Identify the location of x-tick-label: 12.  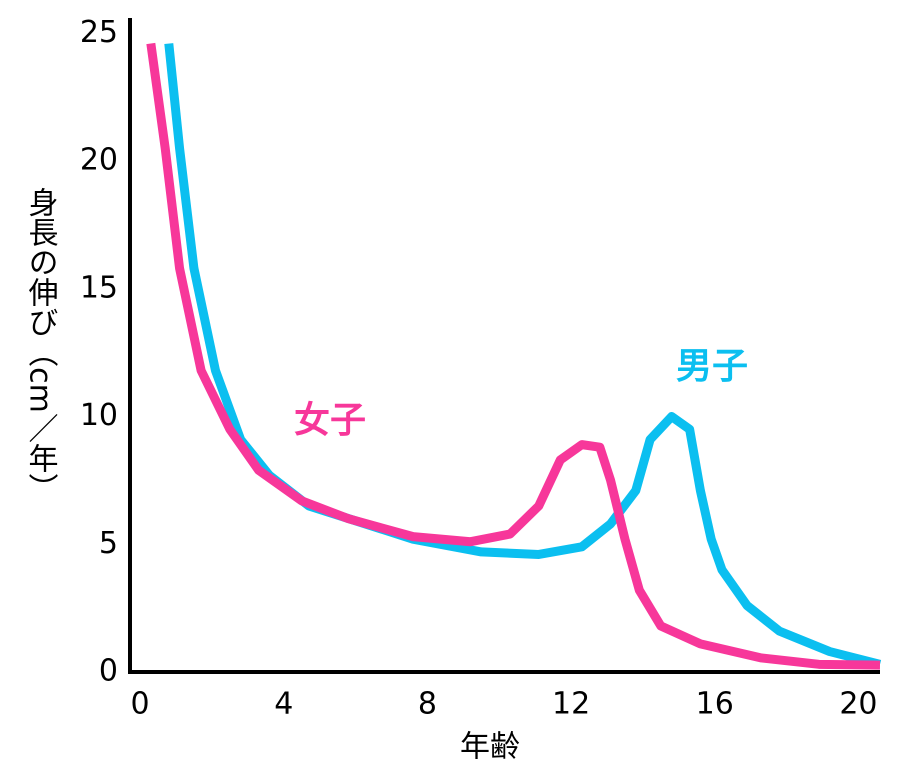
(571, 704).